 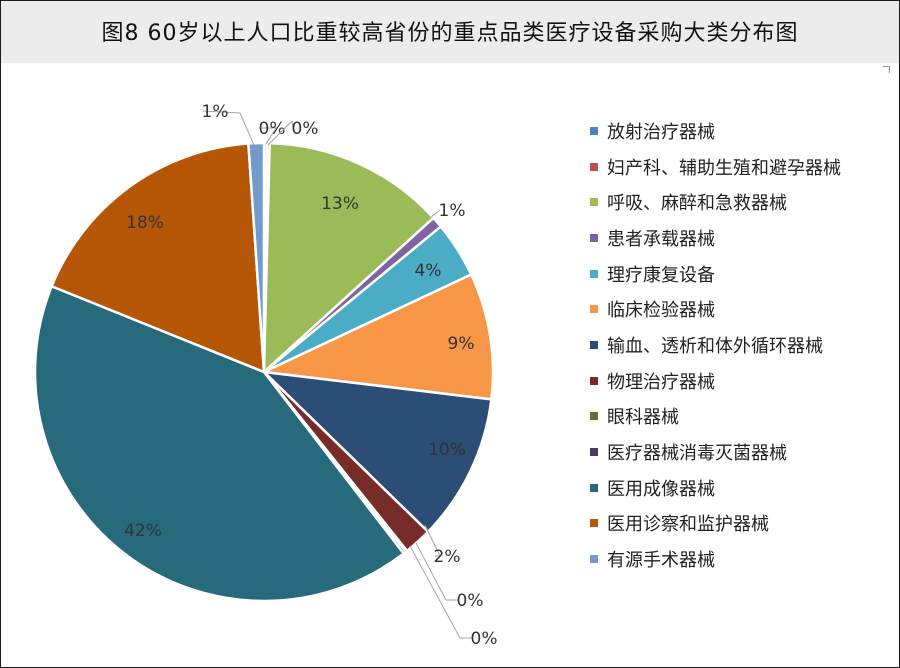 What do you see at coordinates (724, 168) in the screenshot?
I see `legend-label: 妇产科、辅助生殖和避孕器械` at bounding box center [724, 168].